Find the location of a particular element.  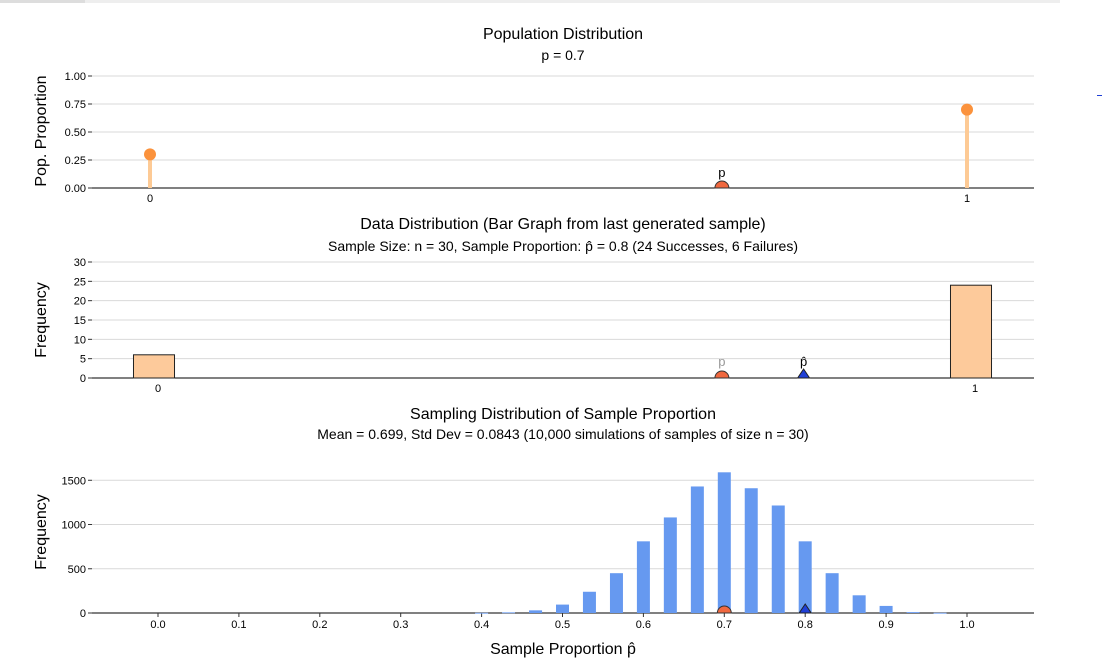

p1-p-marker-label: p is located at coordinates (721, 172).